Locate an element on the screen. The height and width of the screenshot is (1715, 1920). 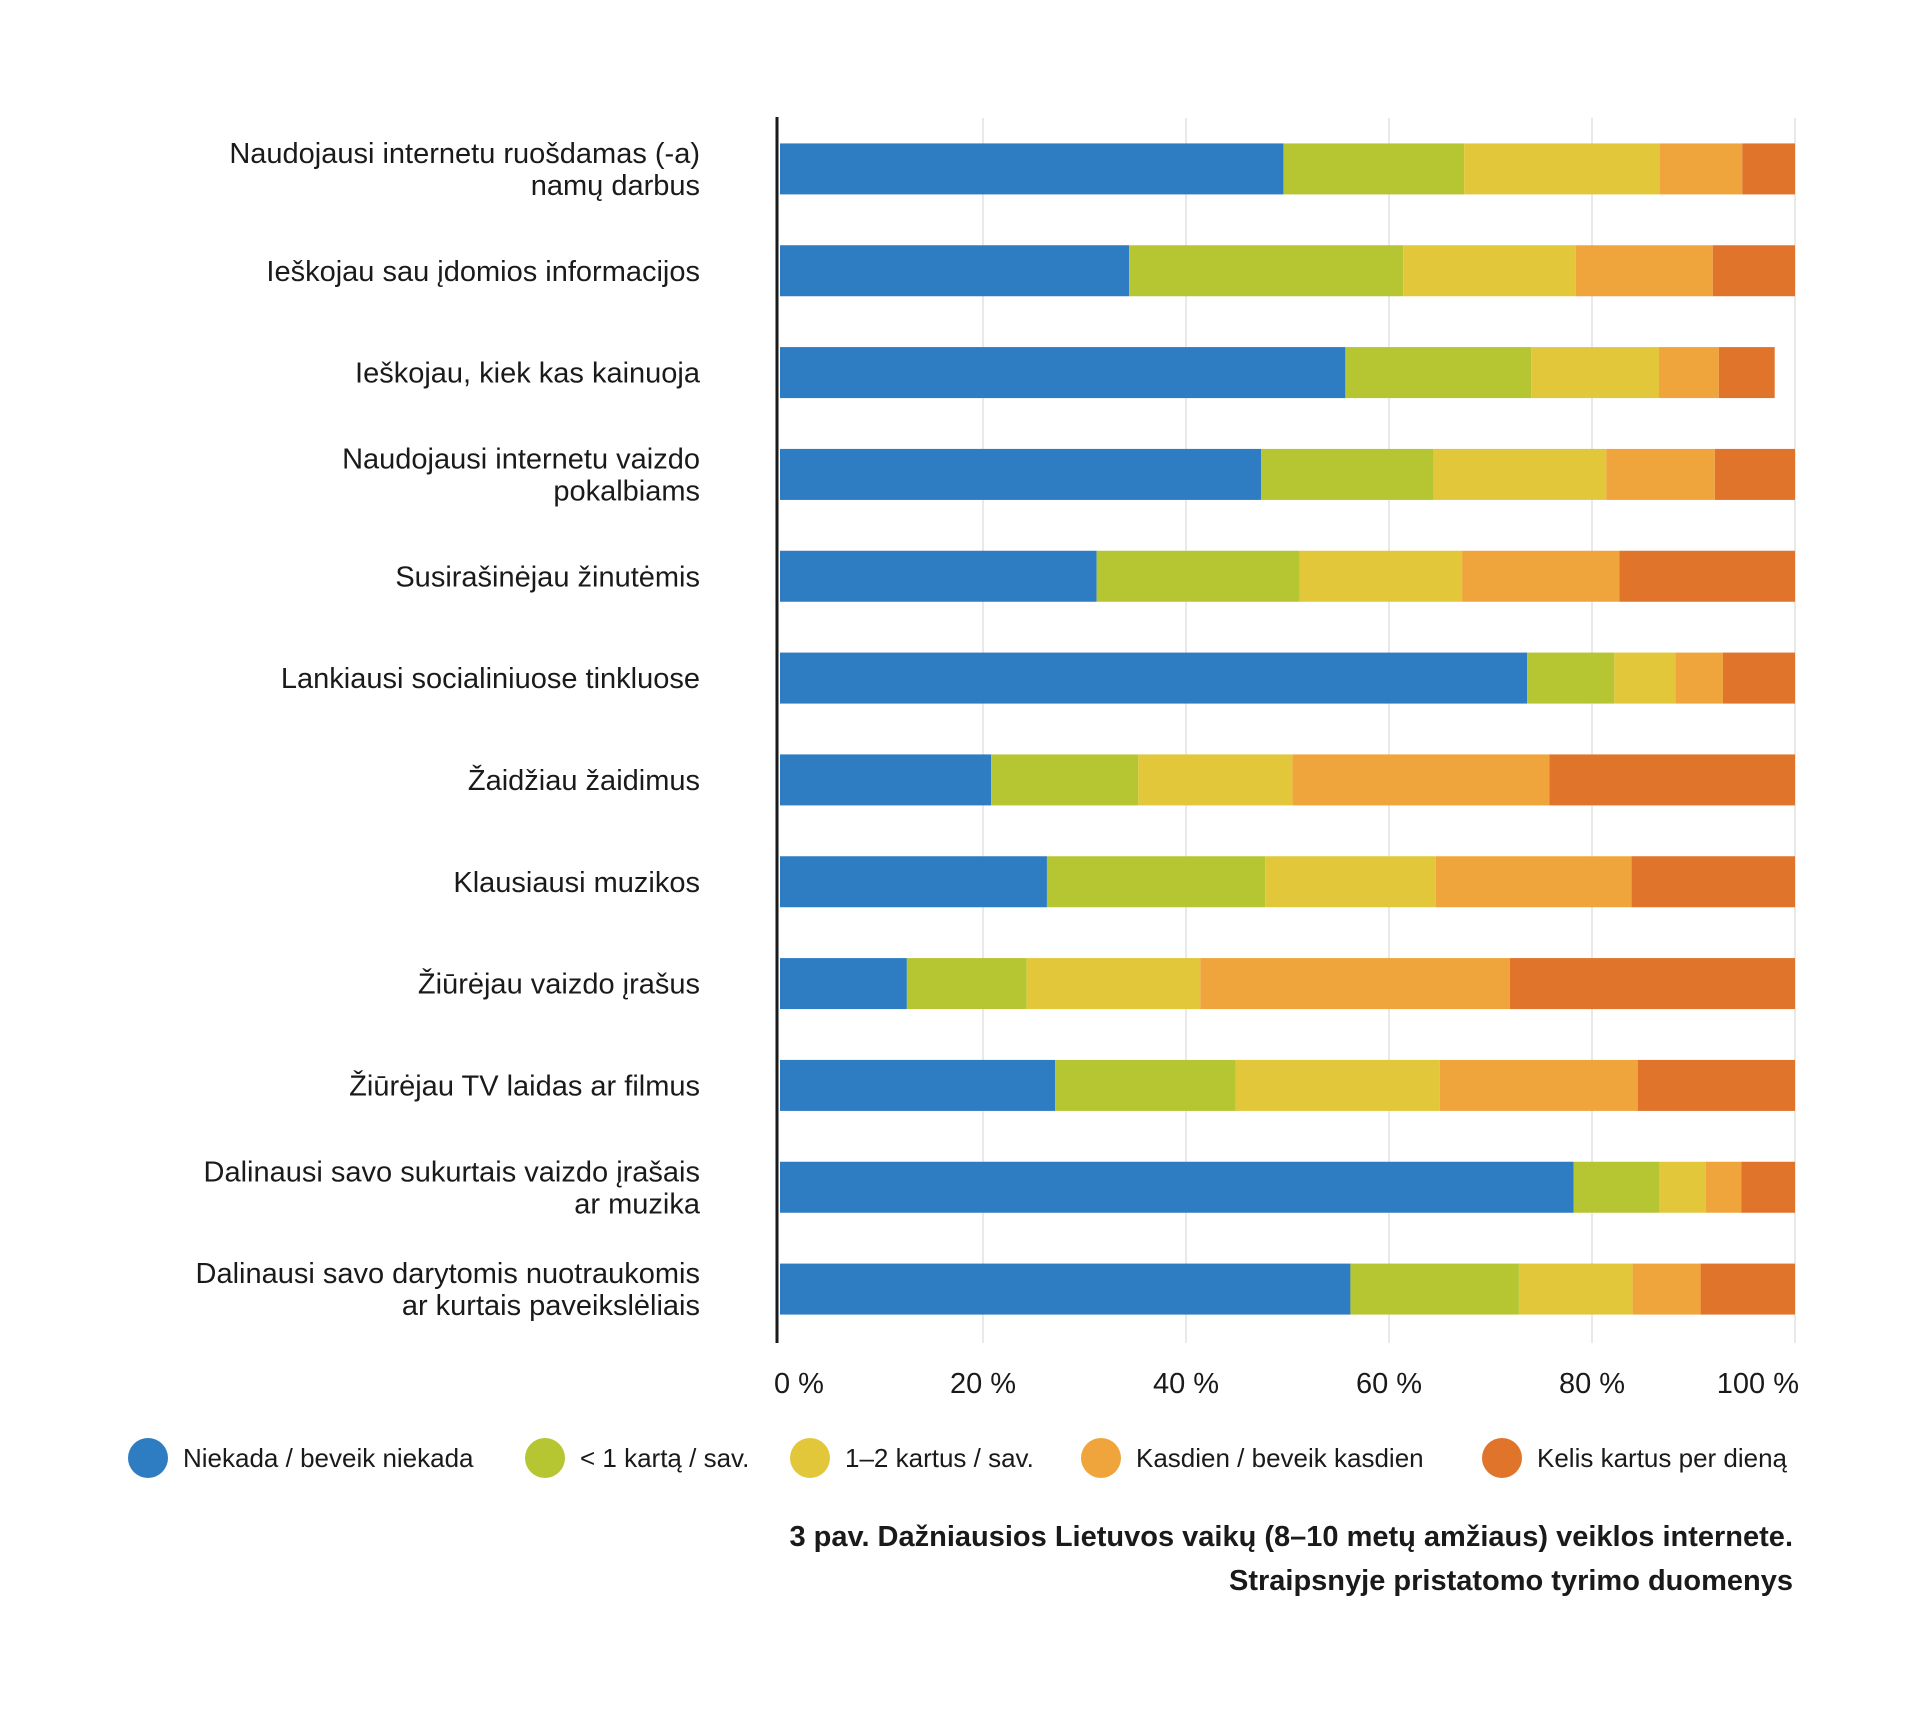
category-label-line: Žiūrėjau vaizdo įrašus is located at coordinates (559, 984).